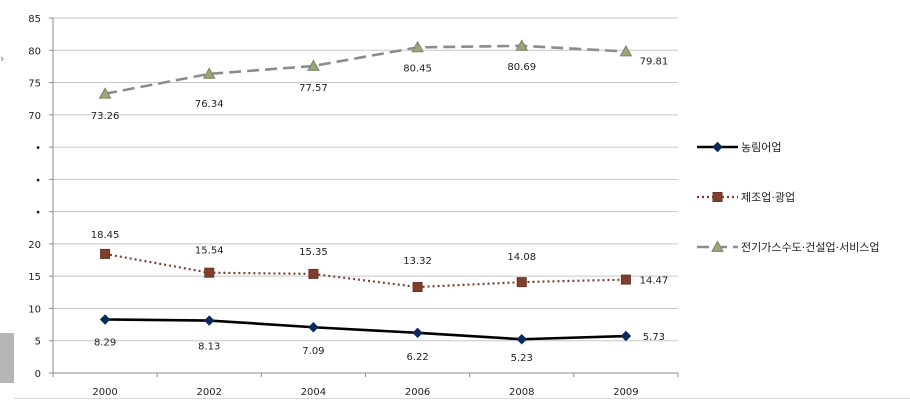 The height and width of the screenshot is (409, 910). What do you see at coordinates (209, 347) in the screenshot?
I see `data-label: 8.13` at bounding box center [209, 347].